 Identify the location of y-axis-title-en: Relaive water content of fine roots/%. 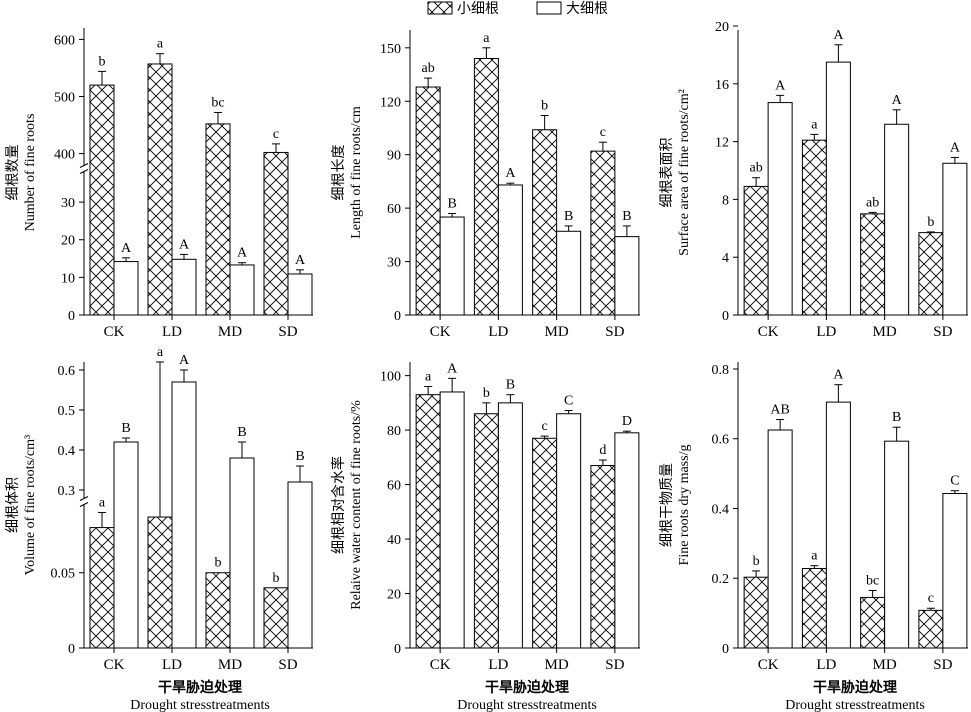
(356, 505).